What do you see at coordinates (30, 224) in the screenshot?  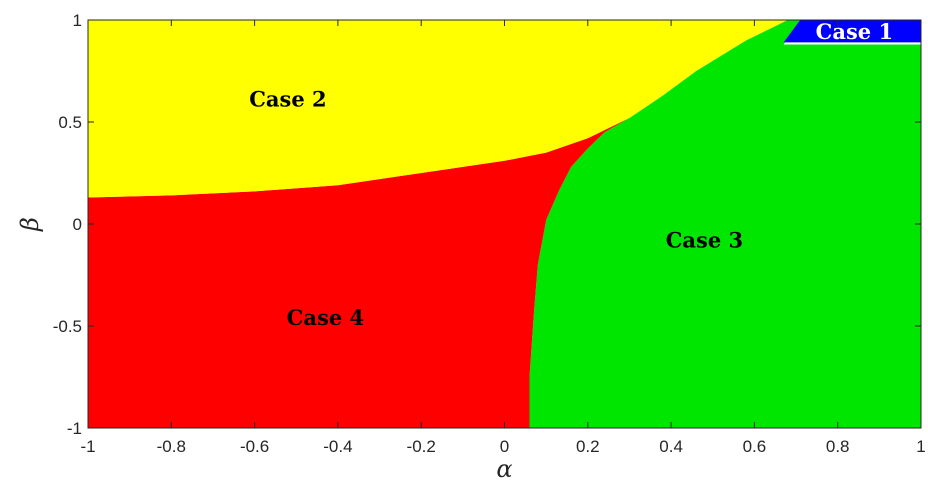 I see `y-axis-label: β` at bounding box center [30, 224].